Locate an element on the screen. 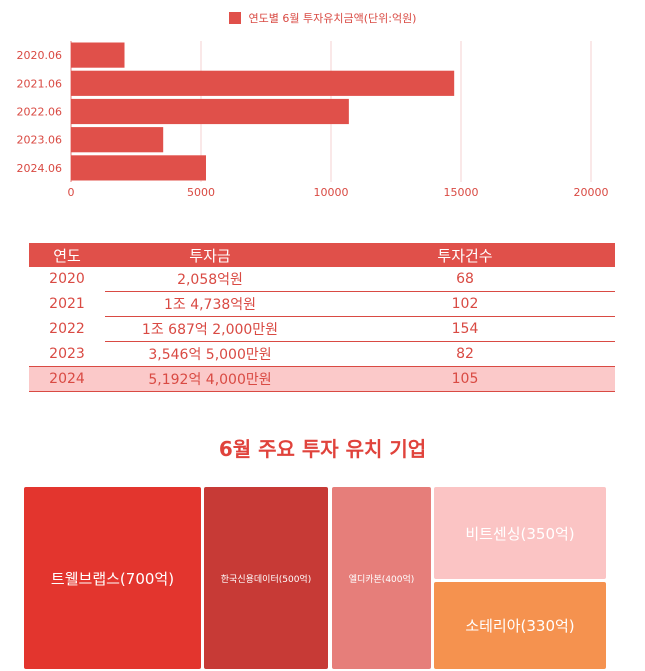 This screenshot has width=645, height=671. table-row: 2023 3,546억 5,000만원 82 is located at coordinates (322, 354).